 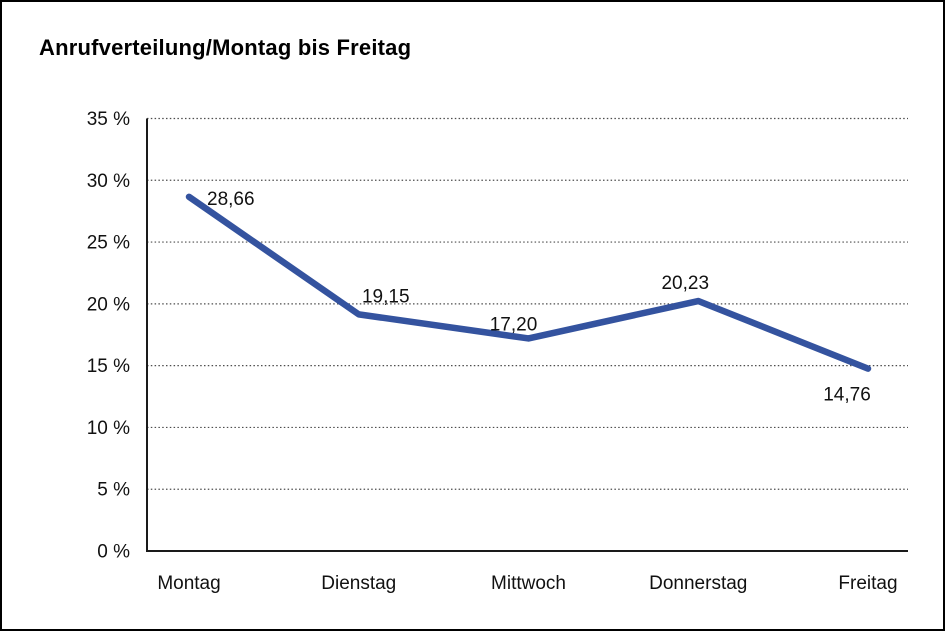 I want to click on x-tick-label: Montag, so click(x=188, y=583).